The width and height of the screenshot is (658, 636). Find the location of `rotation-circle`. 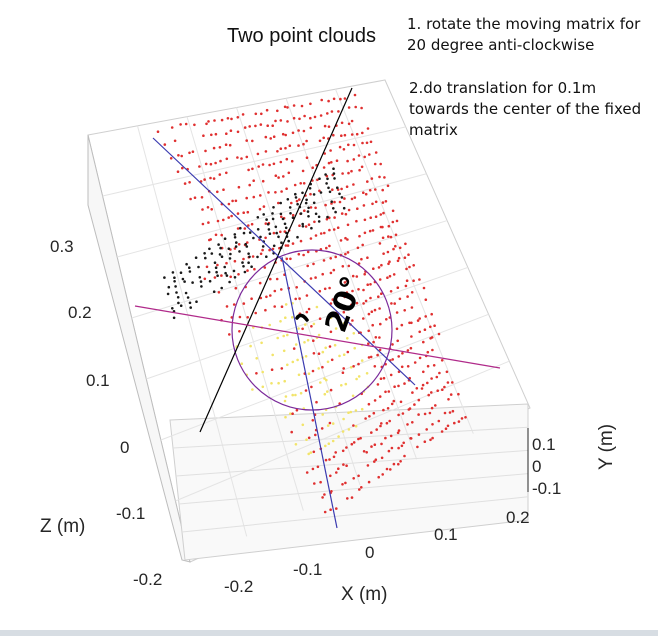

rotation-circle is located at coordinates (312, 330).